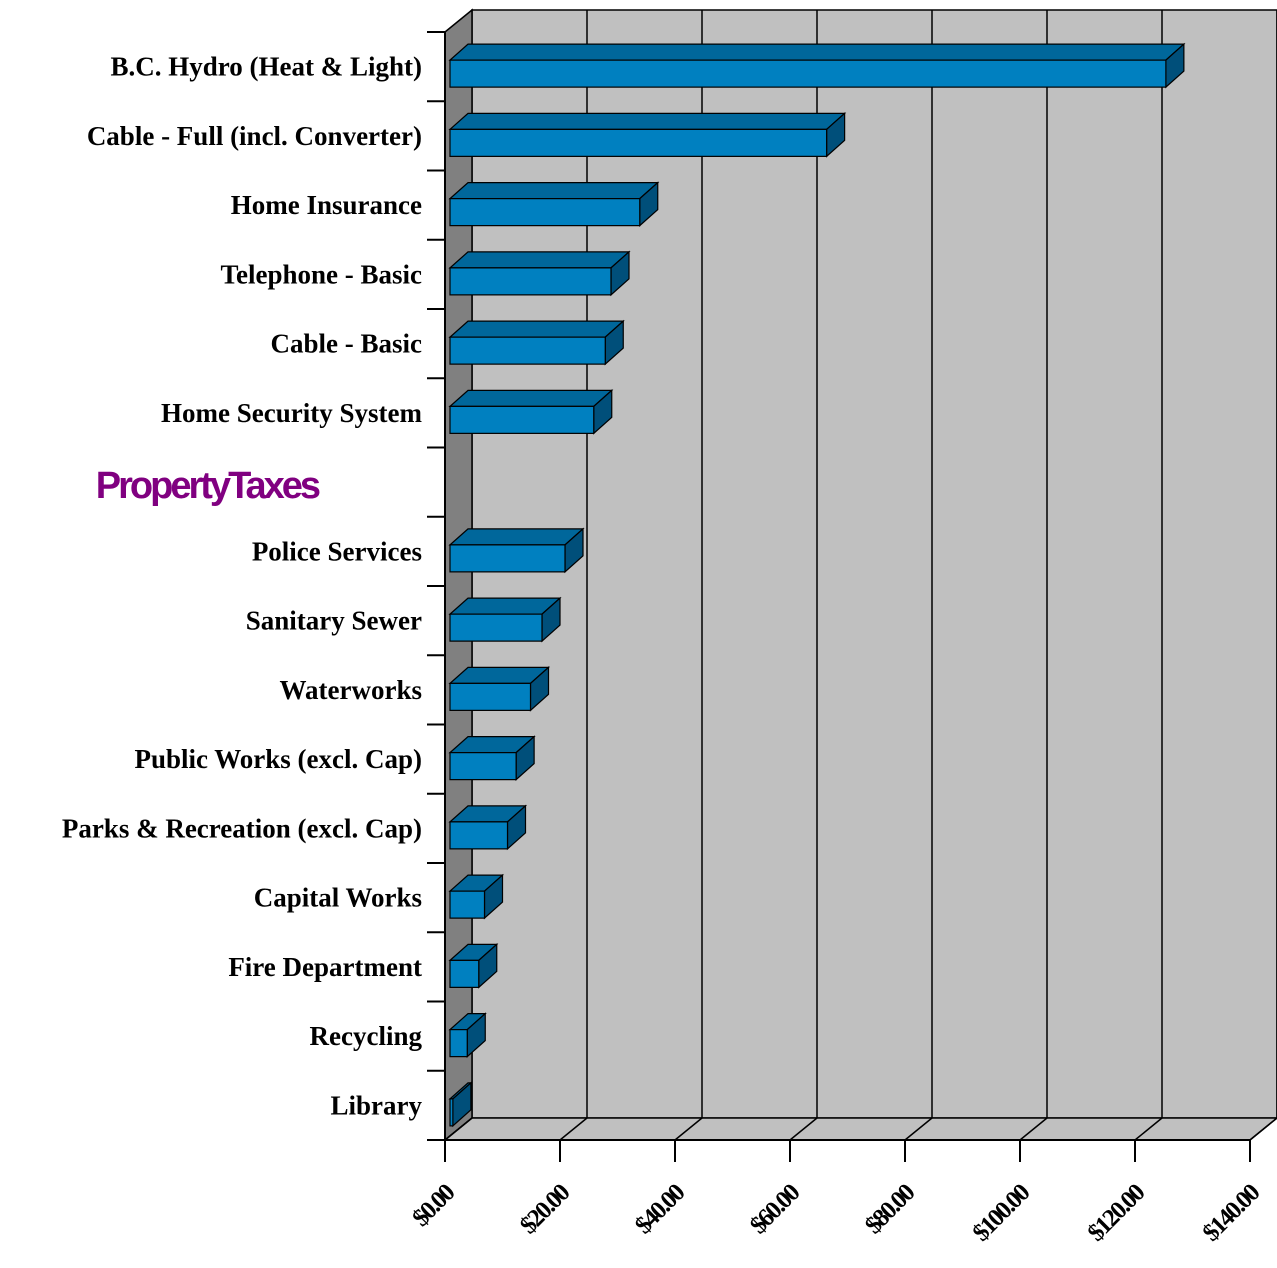 This screenshot has width=1277, height=1268. Describe the element at coordinates (278, 759) in the screenshot. I see `category-label: Public Works (excl. Cap)` at that location.